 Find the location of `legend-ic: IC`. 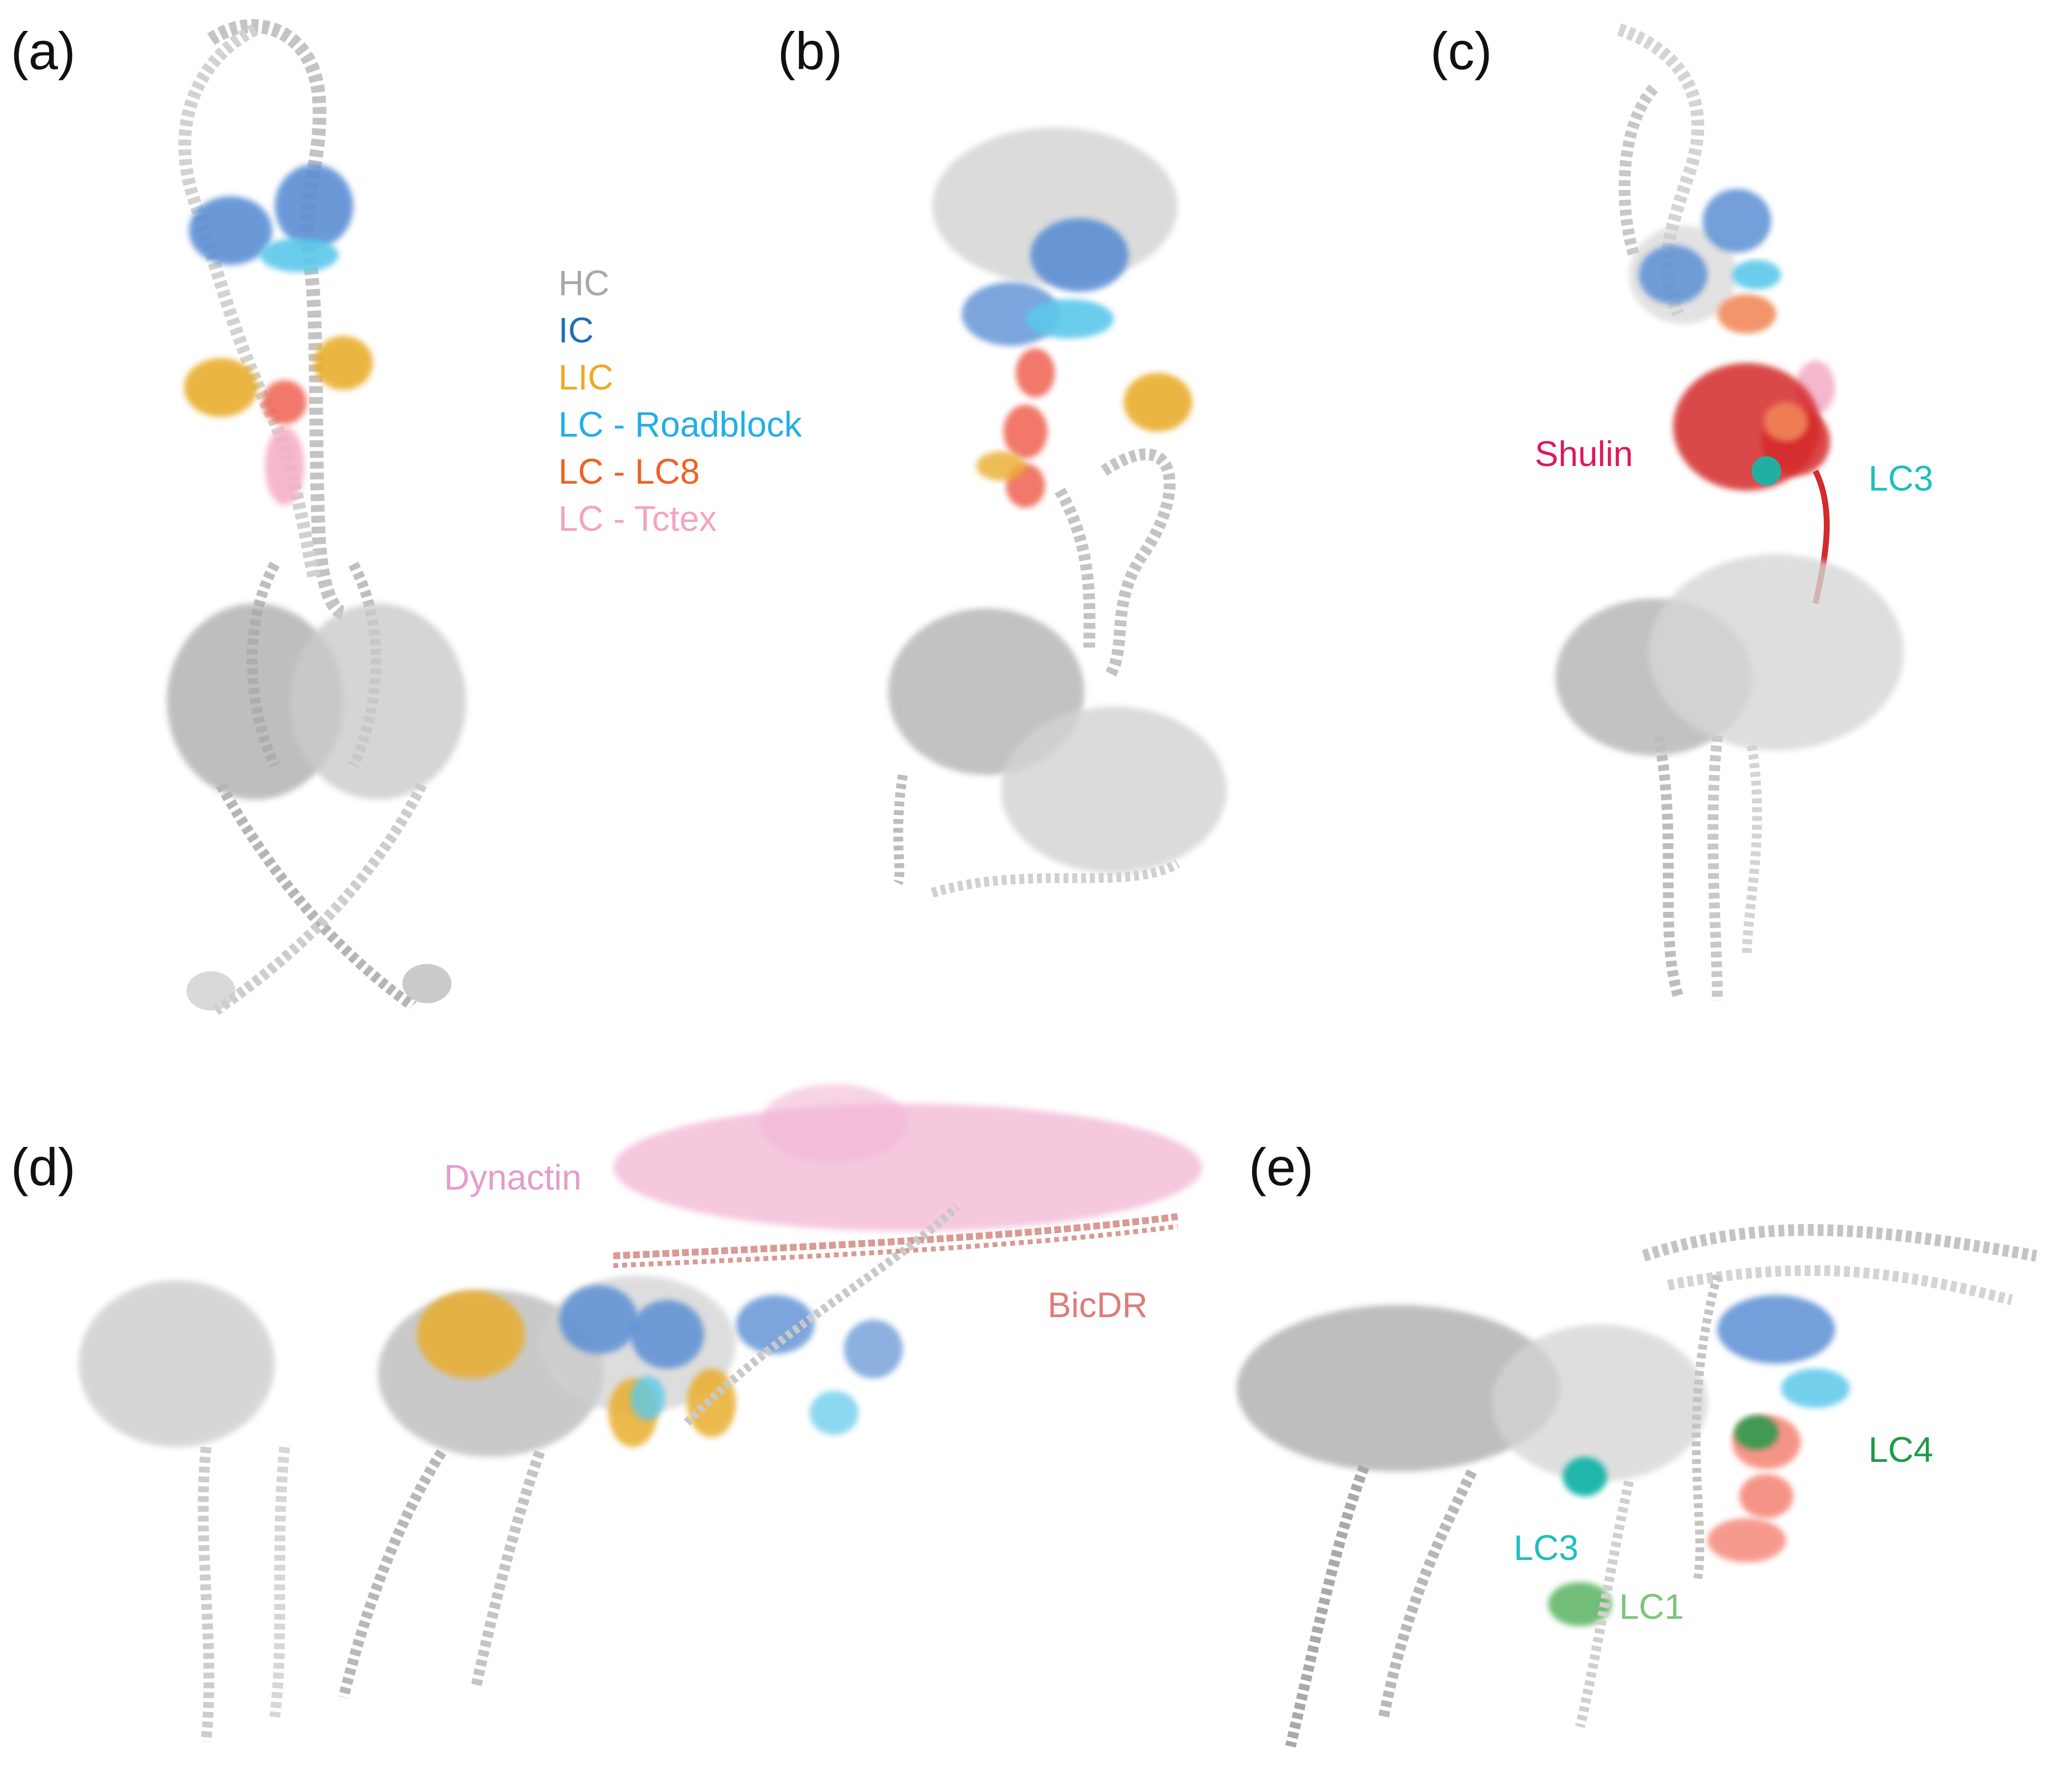

legend-ic: IC is located at coordinates (576, 331).